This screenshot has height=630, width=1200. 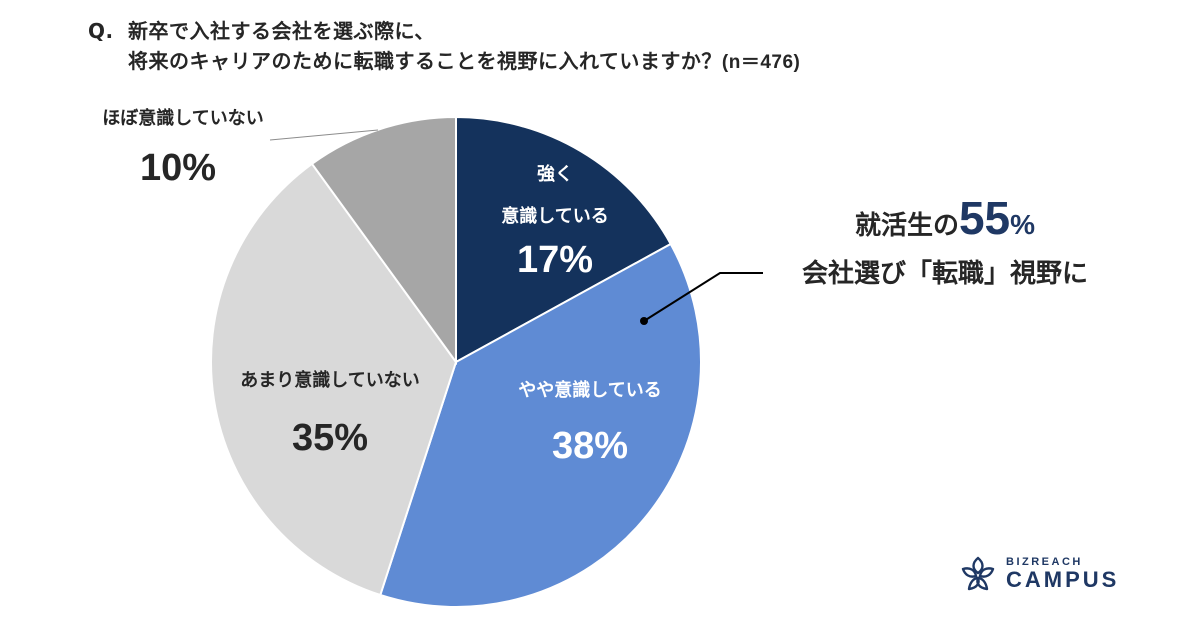 What do you see at coordinates (1044, 562) in the screenshot?
I see `logo-bizreach: BIZREACH` at bounding box center [1044, 562].